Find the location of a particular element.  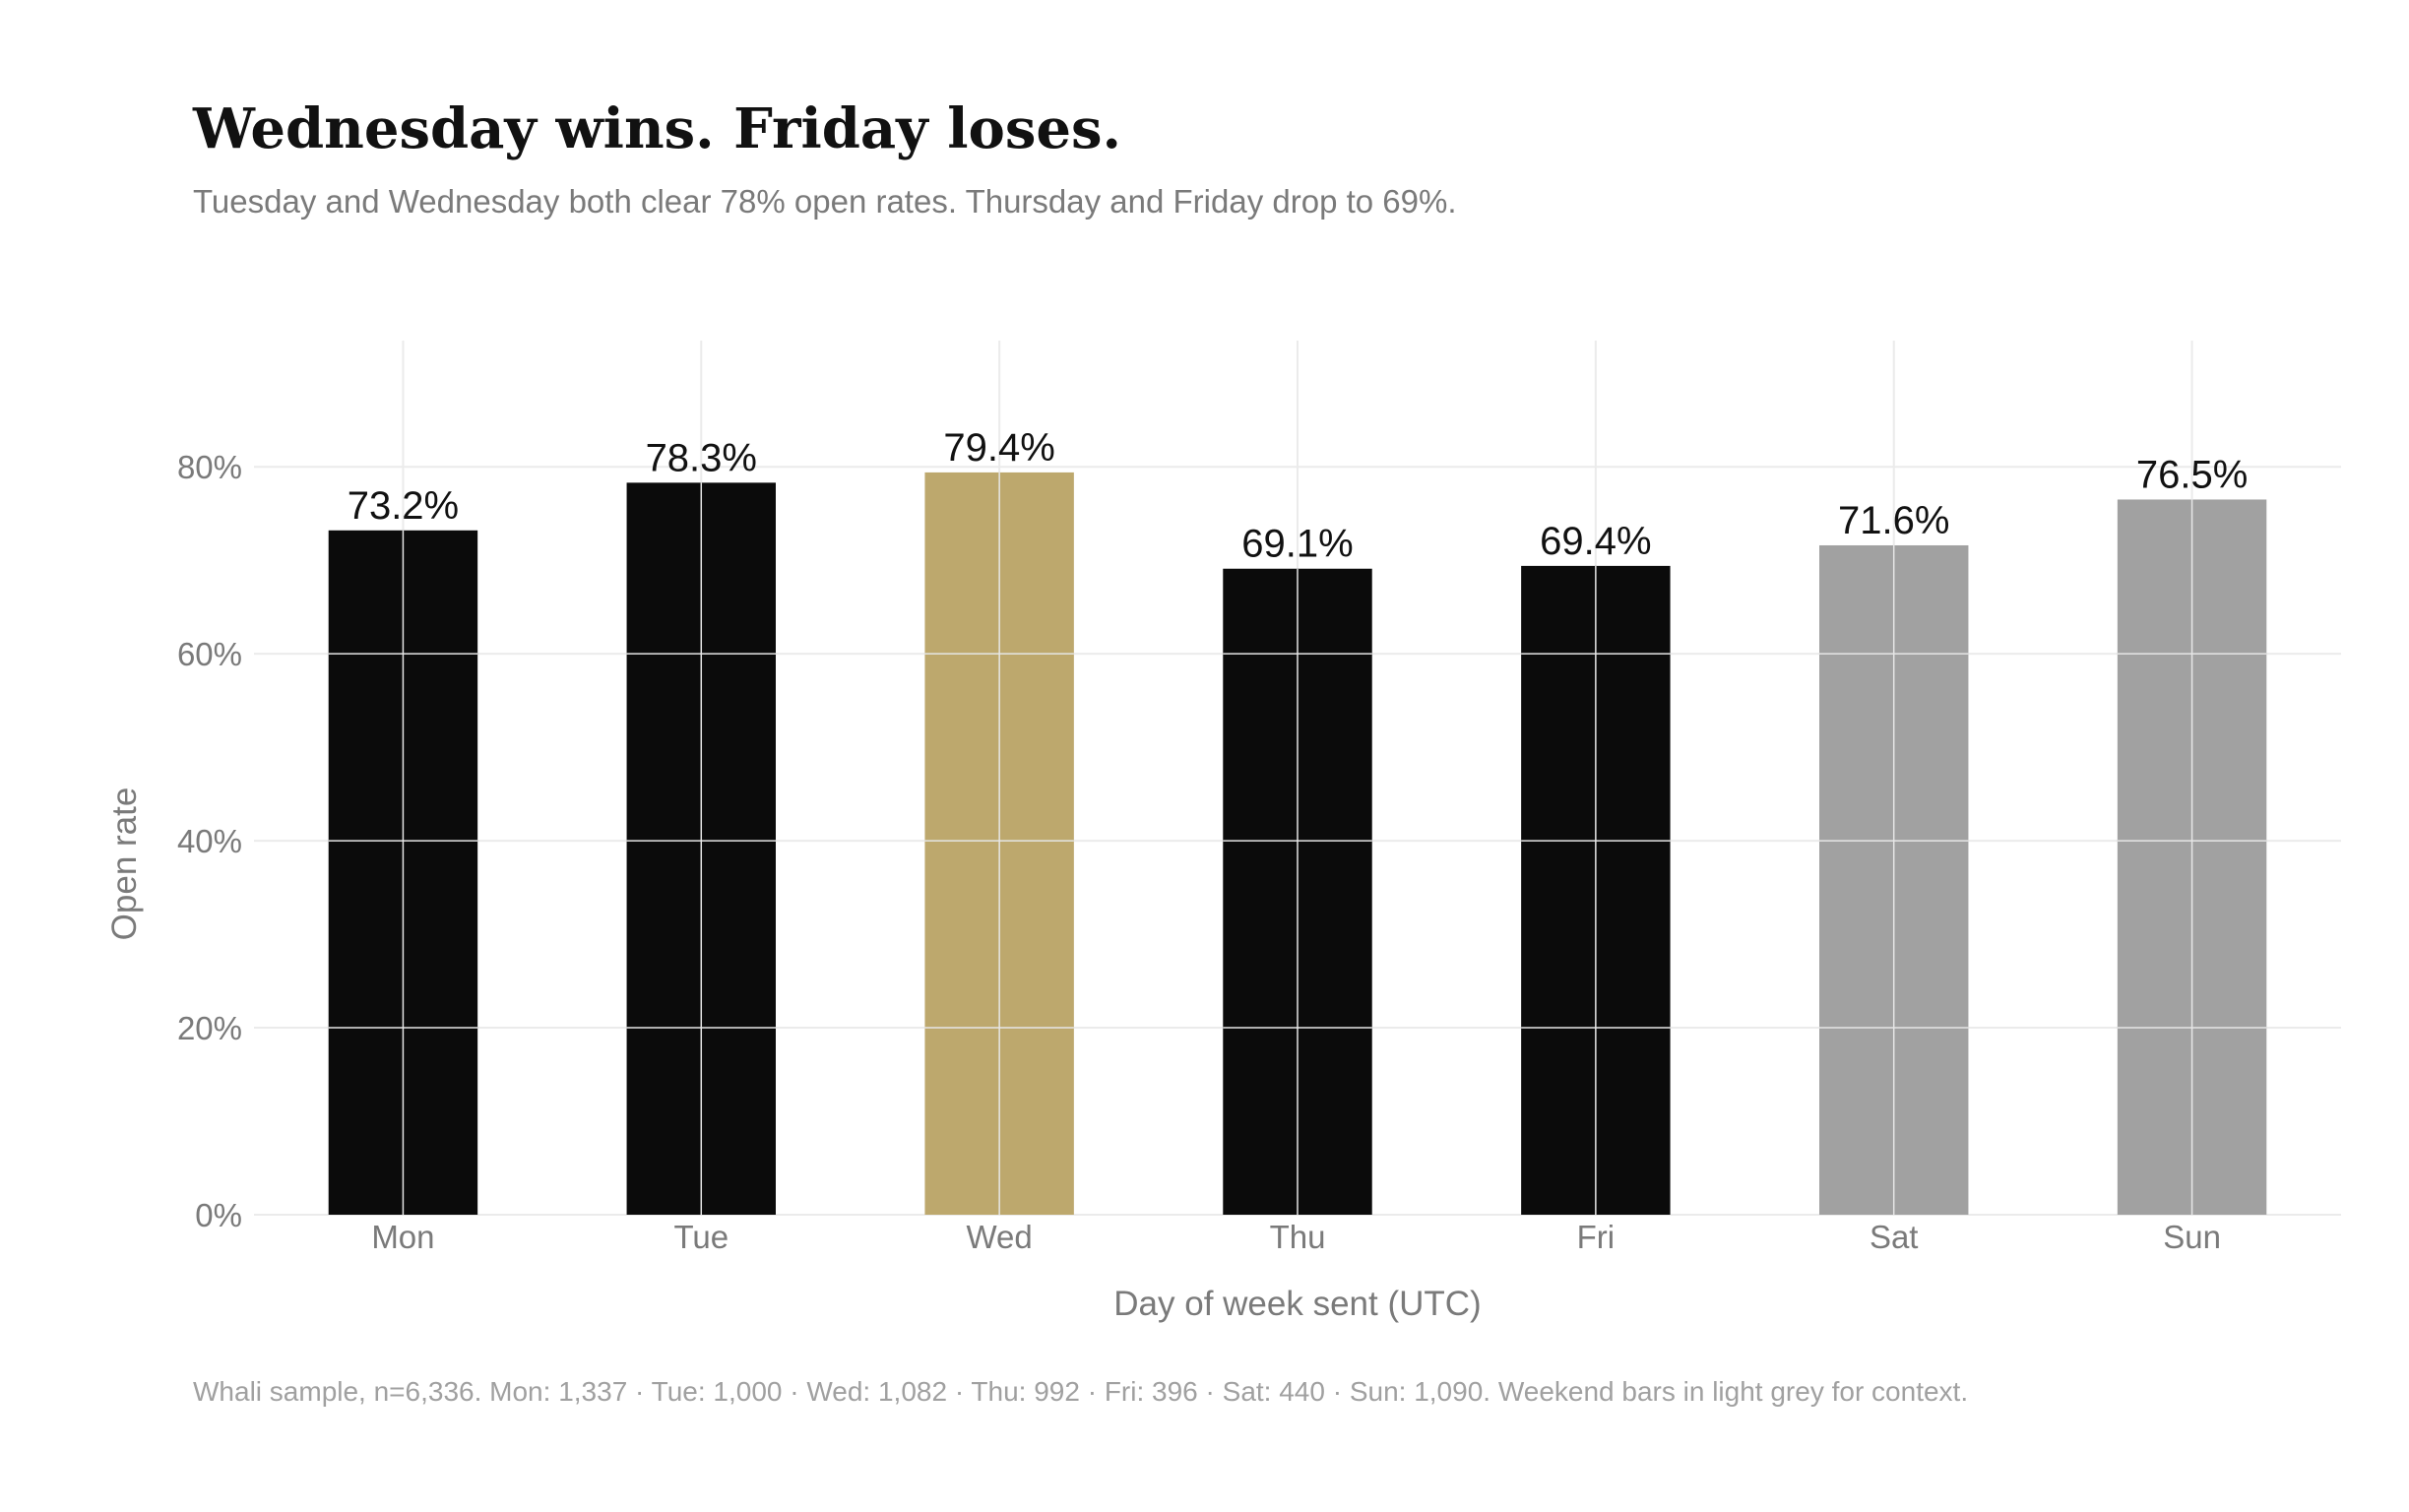

x-tick-label: Thu is located at coordinates (1298, 1237).